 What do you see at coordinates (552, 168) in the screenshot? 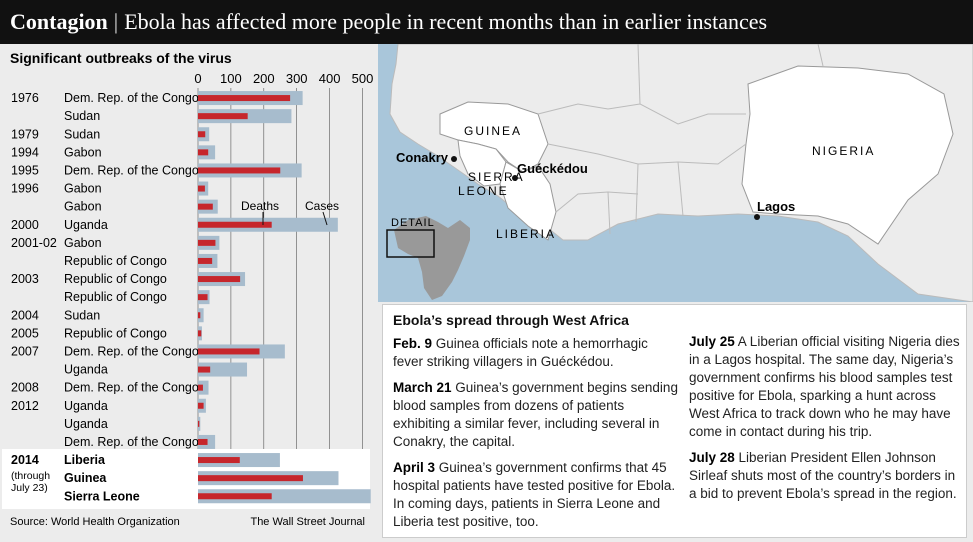
I see `gueckedou-label: Guéckédou` at bounding box center [552, 168].